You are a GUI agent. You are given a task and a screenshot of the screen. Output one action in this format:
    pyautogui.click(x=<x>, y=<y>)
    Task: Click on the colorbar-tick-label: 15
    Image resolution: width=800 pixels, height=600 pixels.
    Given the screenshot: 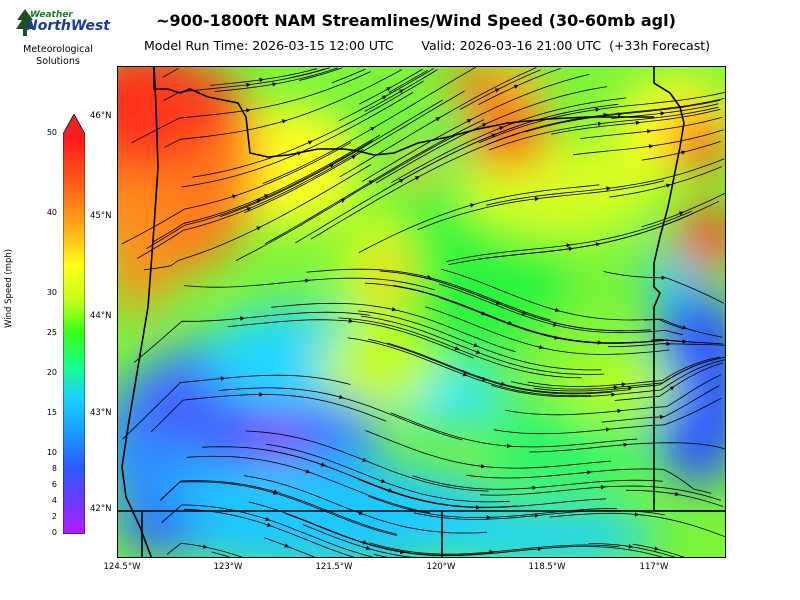 What is the action you would take?
    pyautogui.click(x=51, y=412)
    